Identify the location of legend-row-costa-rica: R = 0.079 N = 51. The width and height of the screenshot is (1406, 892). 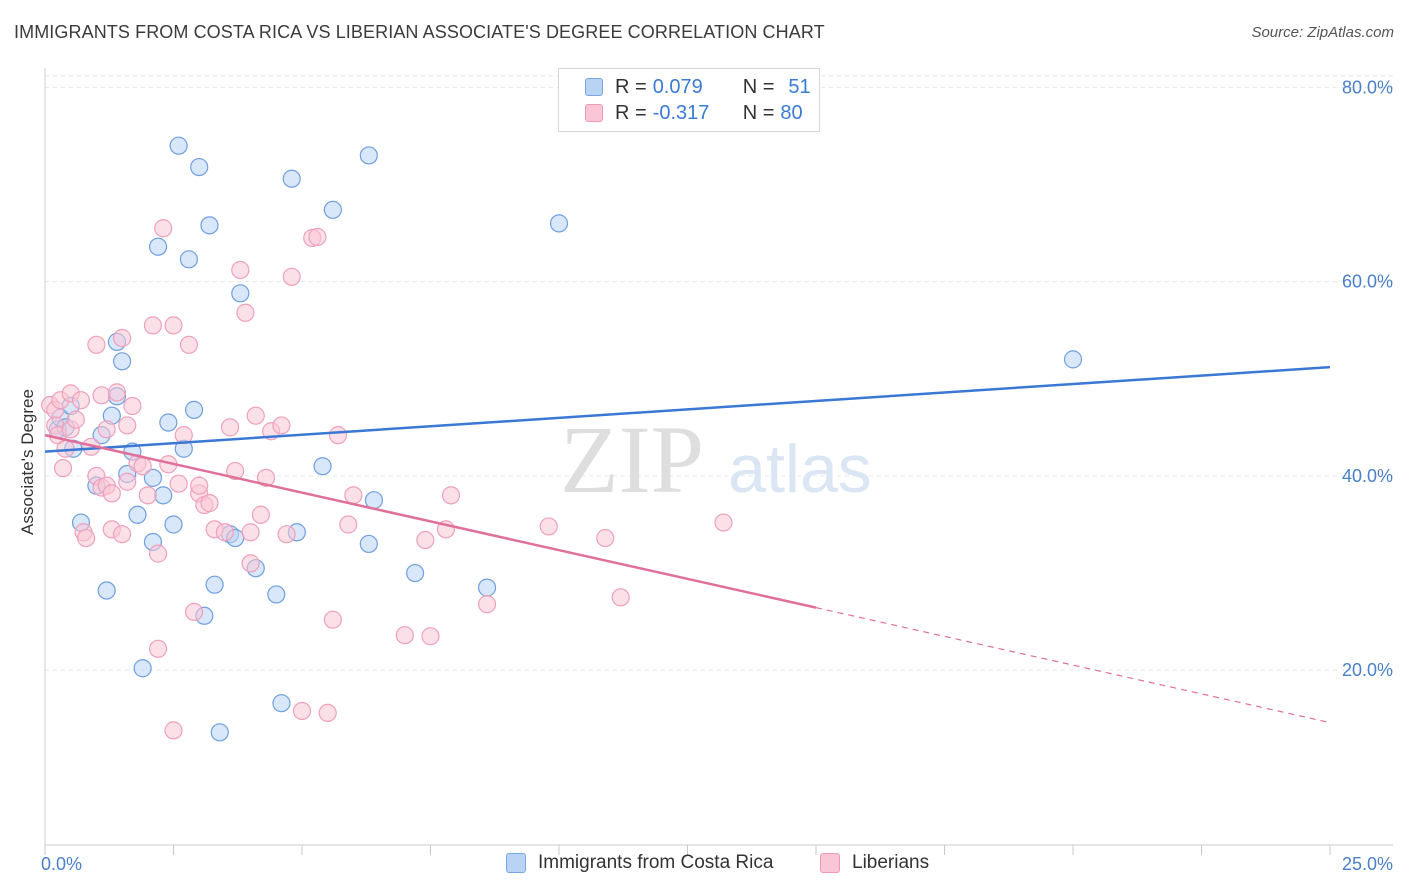
(698, 87).